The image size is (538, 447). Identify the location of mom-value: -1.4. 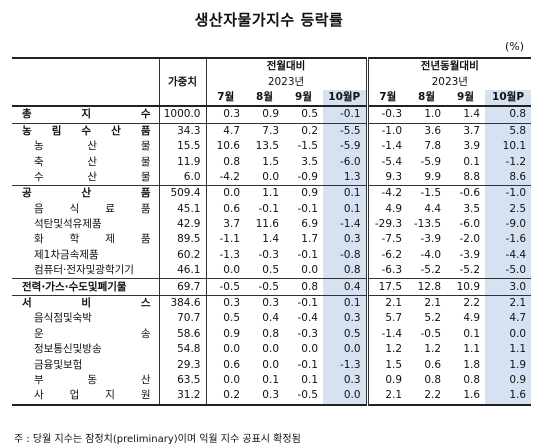
(345, 224).